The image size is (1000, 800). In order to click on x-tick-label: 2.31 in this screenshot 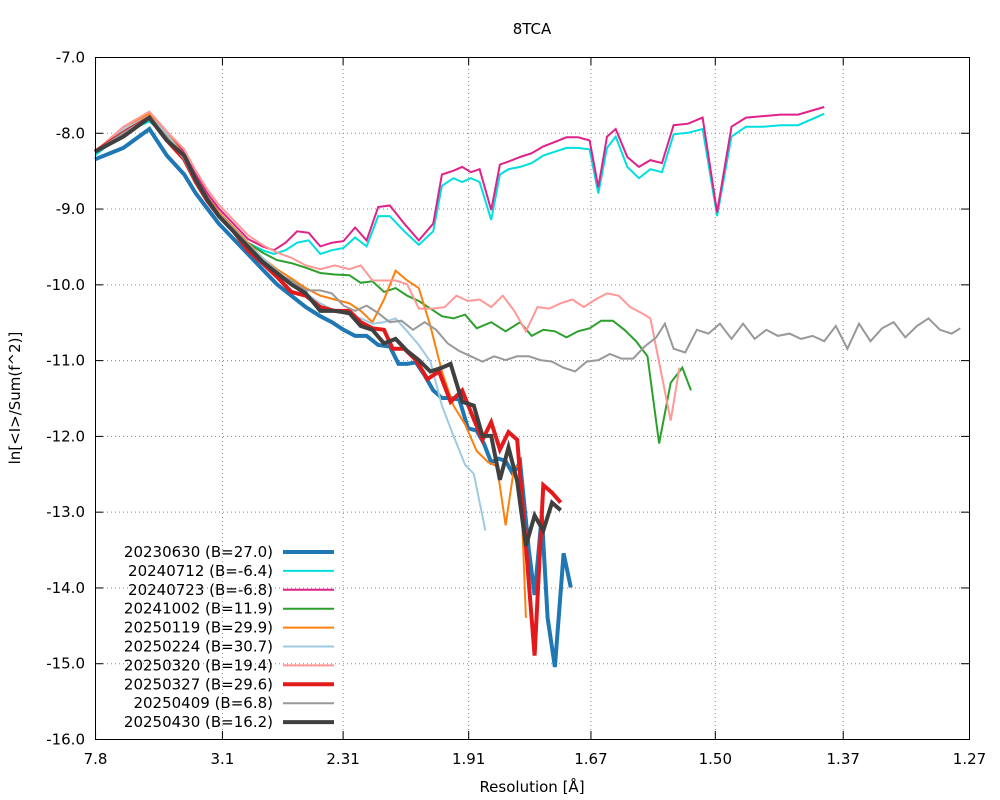, I will do `click(342, 759)`.